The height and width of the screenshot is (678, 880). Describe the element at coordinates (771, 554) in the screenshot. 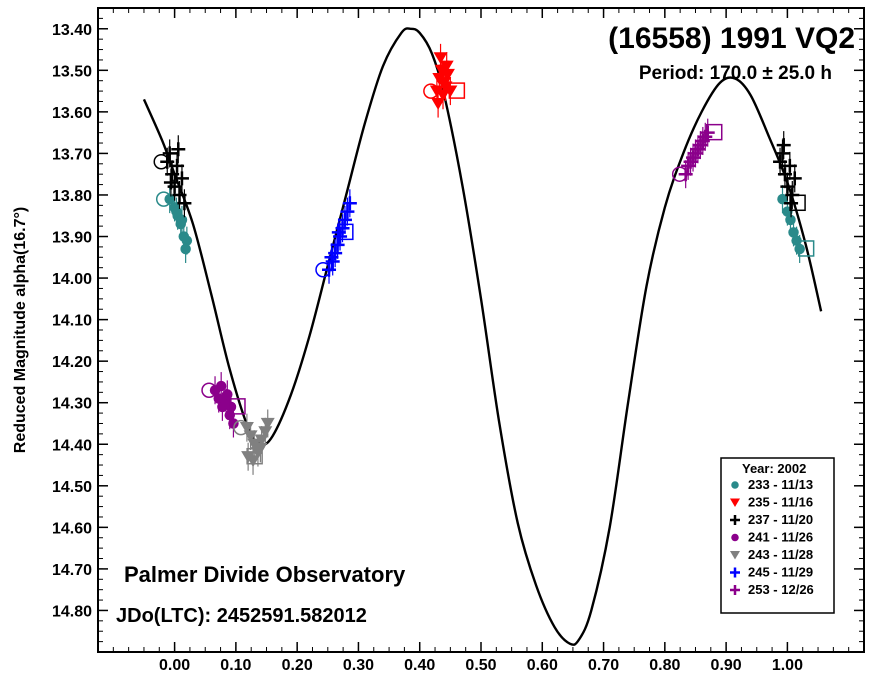

I see `legend-entry: 243 - 11/28` at that location.